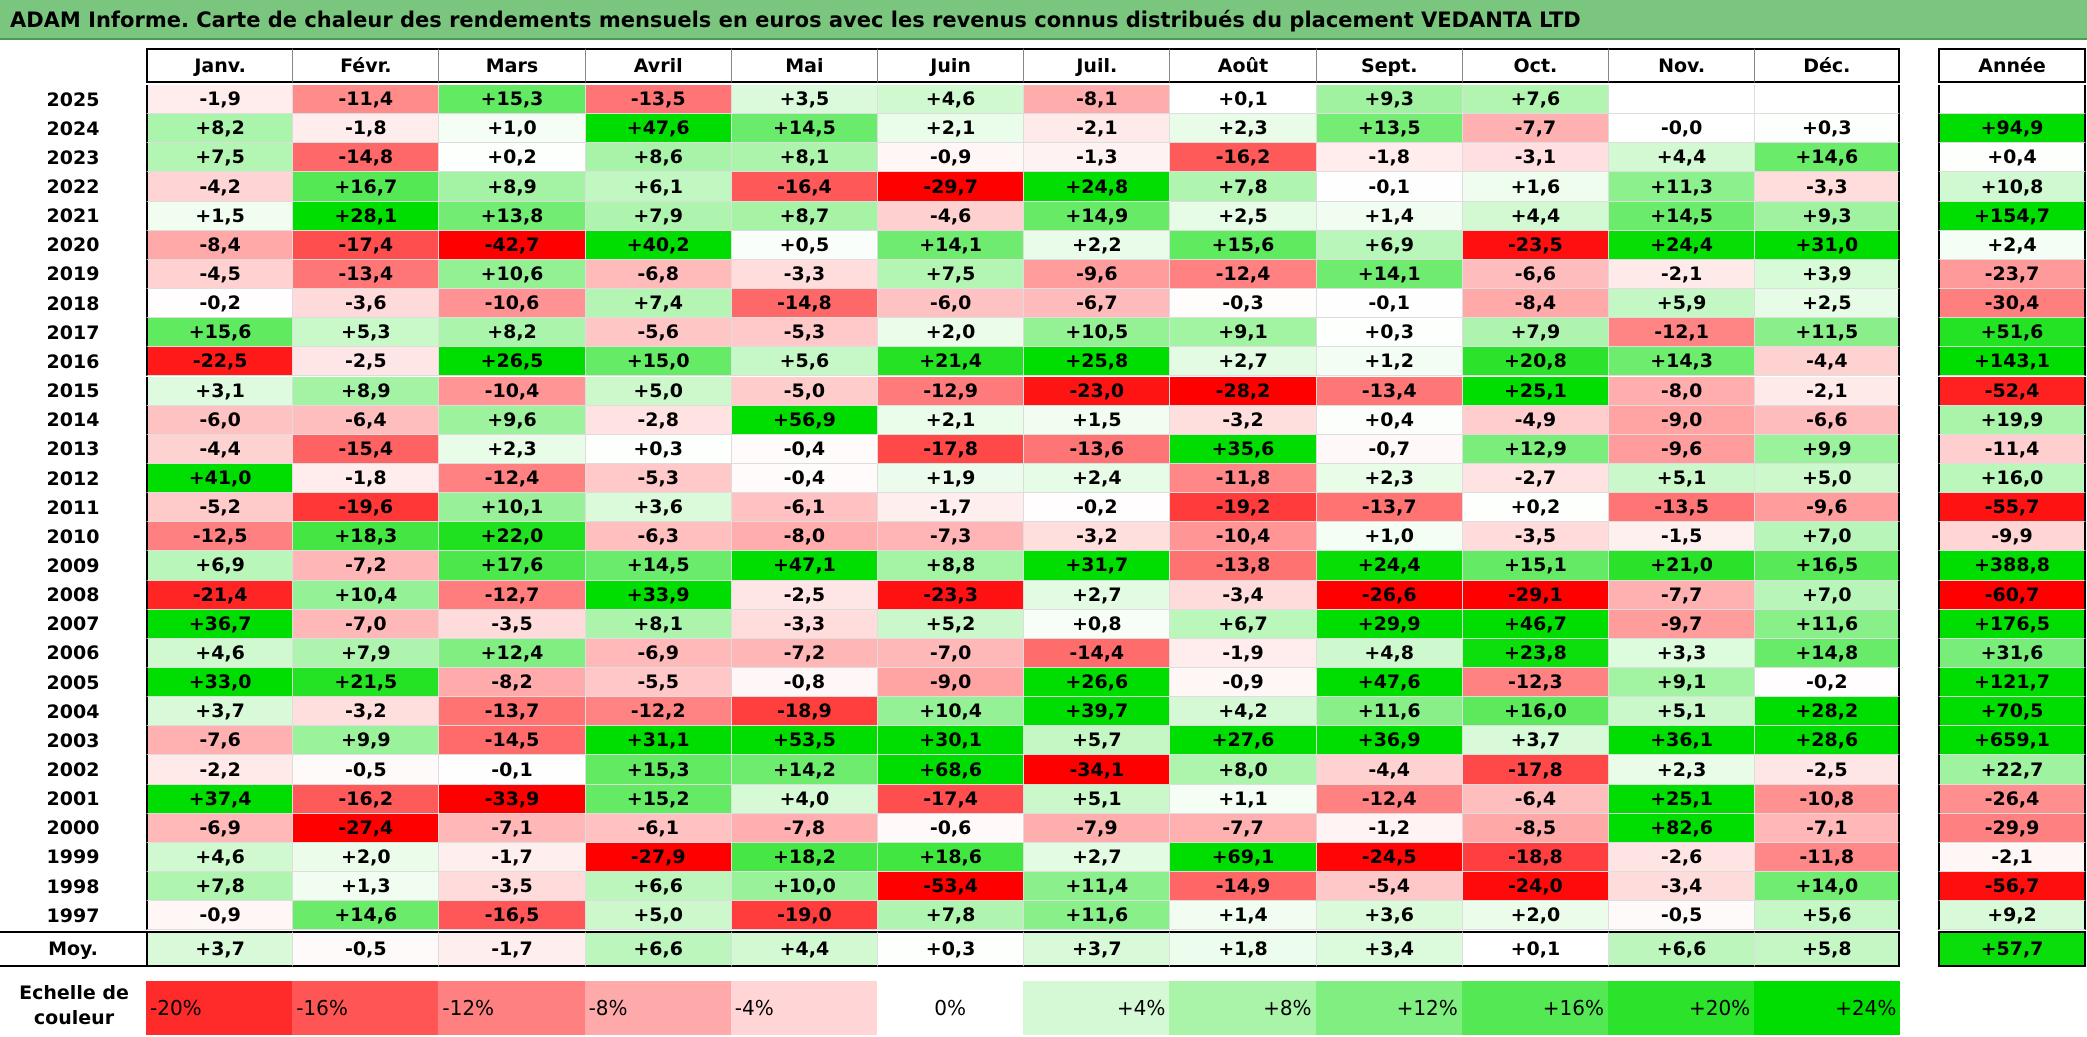 Image resolution: width=2087 pixels, height=1037 pixels. What do you see at coordinates (511, 391) in the screenshot?
I see `heatmap-cell: -10,4` at bounding box center [511, 391].